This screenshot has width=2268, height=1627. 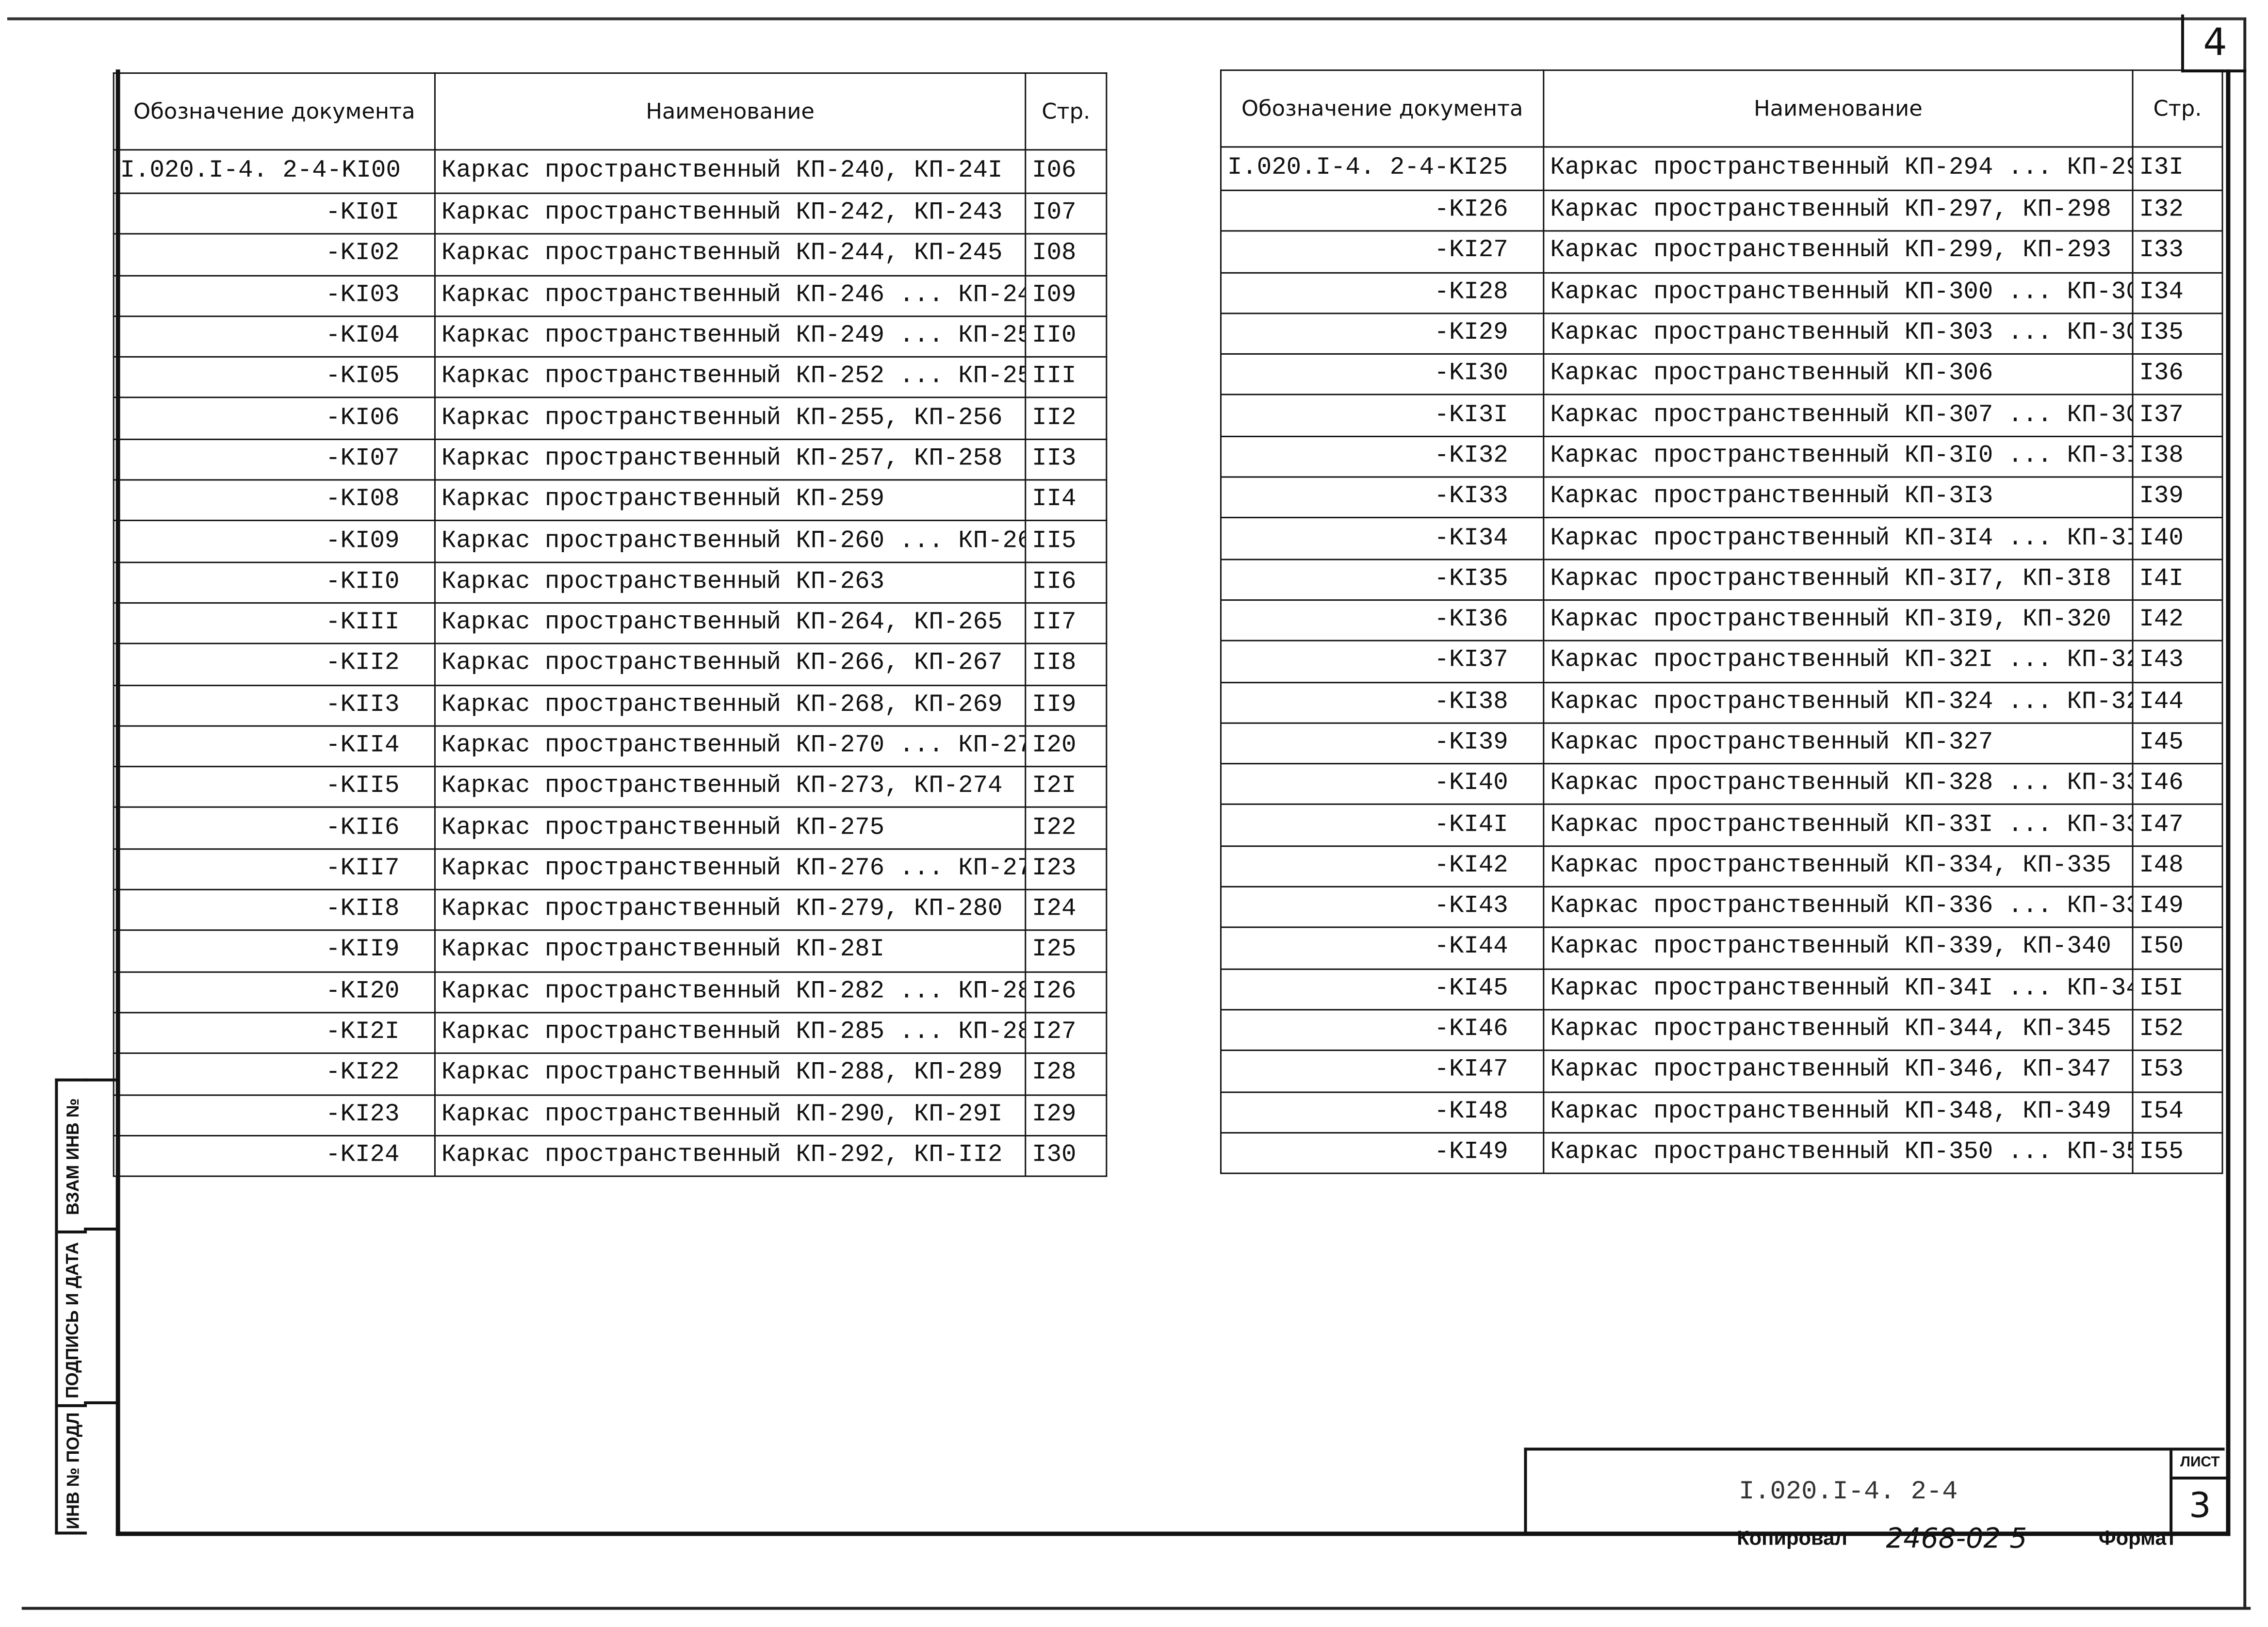 I want to click on document-name-cell: Каркас пространственный КП-264, КП-265, so click(x=730, y=623).